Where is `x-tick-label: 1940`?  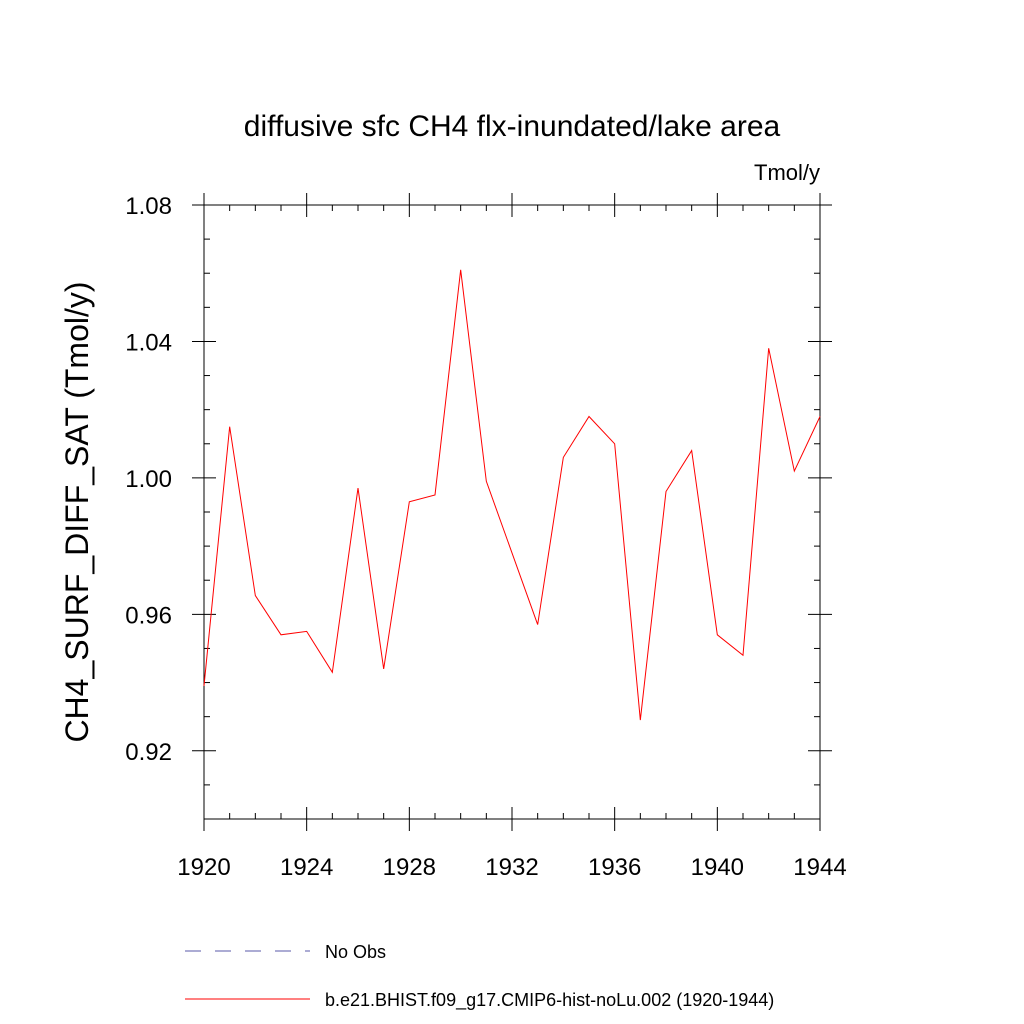 x-tick-label: 1940 is located at coordinates (717, 867).